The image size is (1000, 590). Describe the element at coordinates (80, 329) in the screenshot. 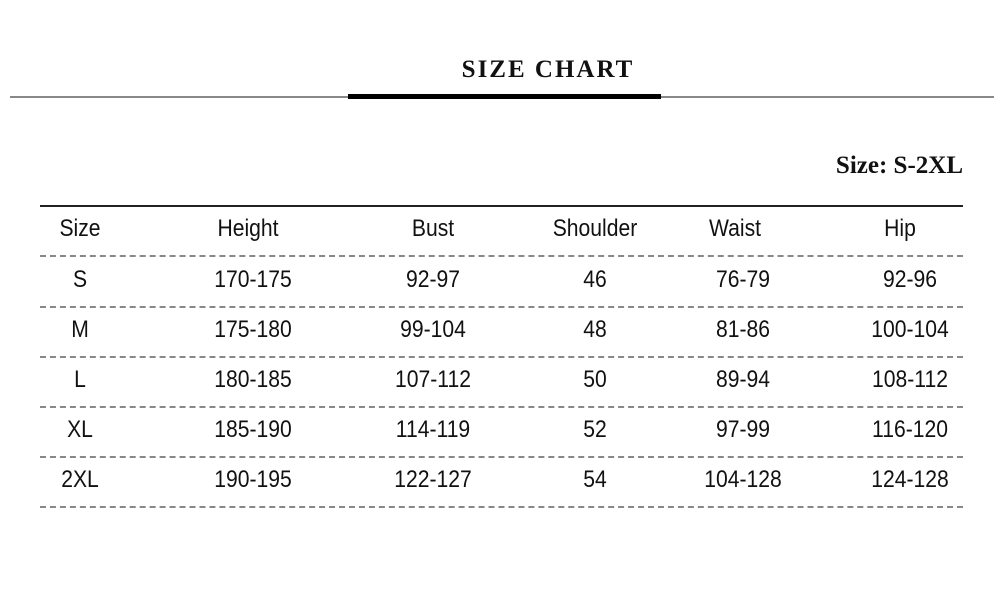

I see `table-cell: M` at that location.